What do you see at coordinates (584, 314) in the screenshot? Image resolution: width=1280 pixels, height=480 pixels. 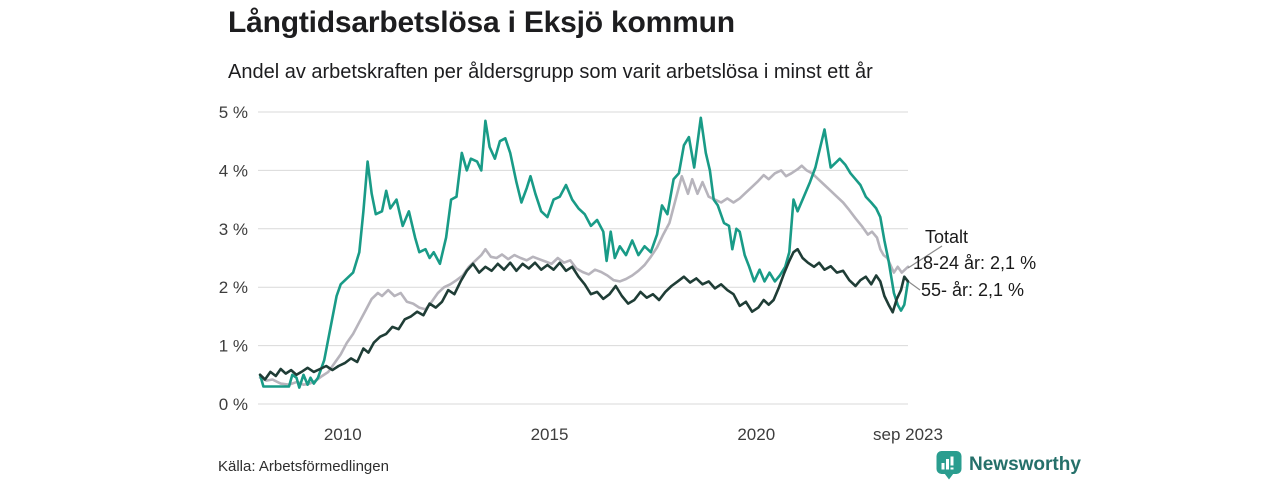 I see `series-line-55-r` at bounding box center [584, 314].